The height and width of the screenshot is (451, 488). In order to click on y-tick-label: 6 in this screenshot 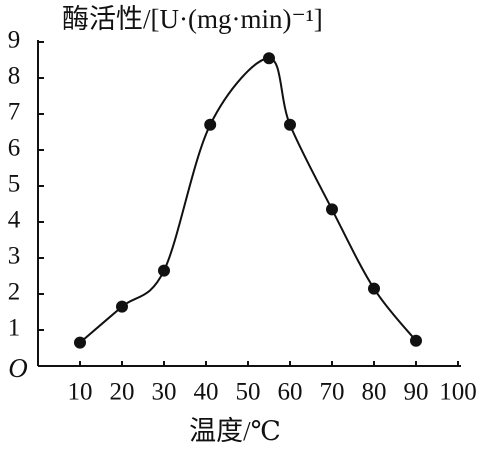, I will do `click(14, 148)`.